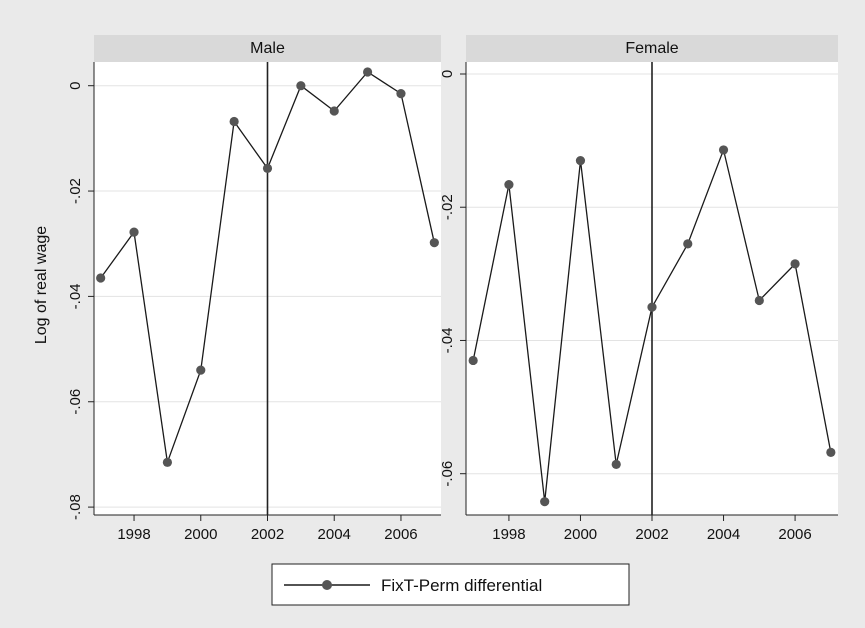  What do you see at coordinates (461, 585) in the screenshot?
I see `legend-label: FixT-Perm differential` at bounding box center [461, 585].